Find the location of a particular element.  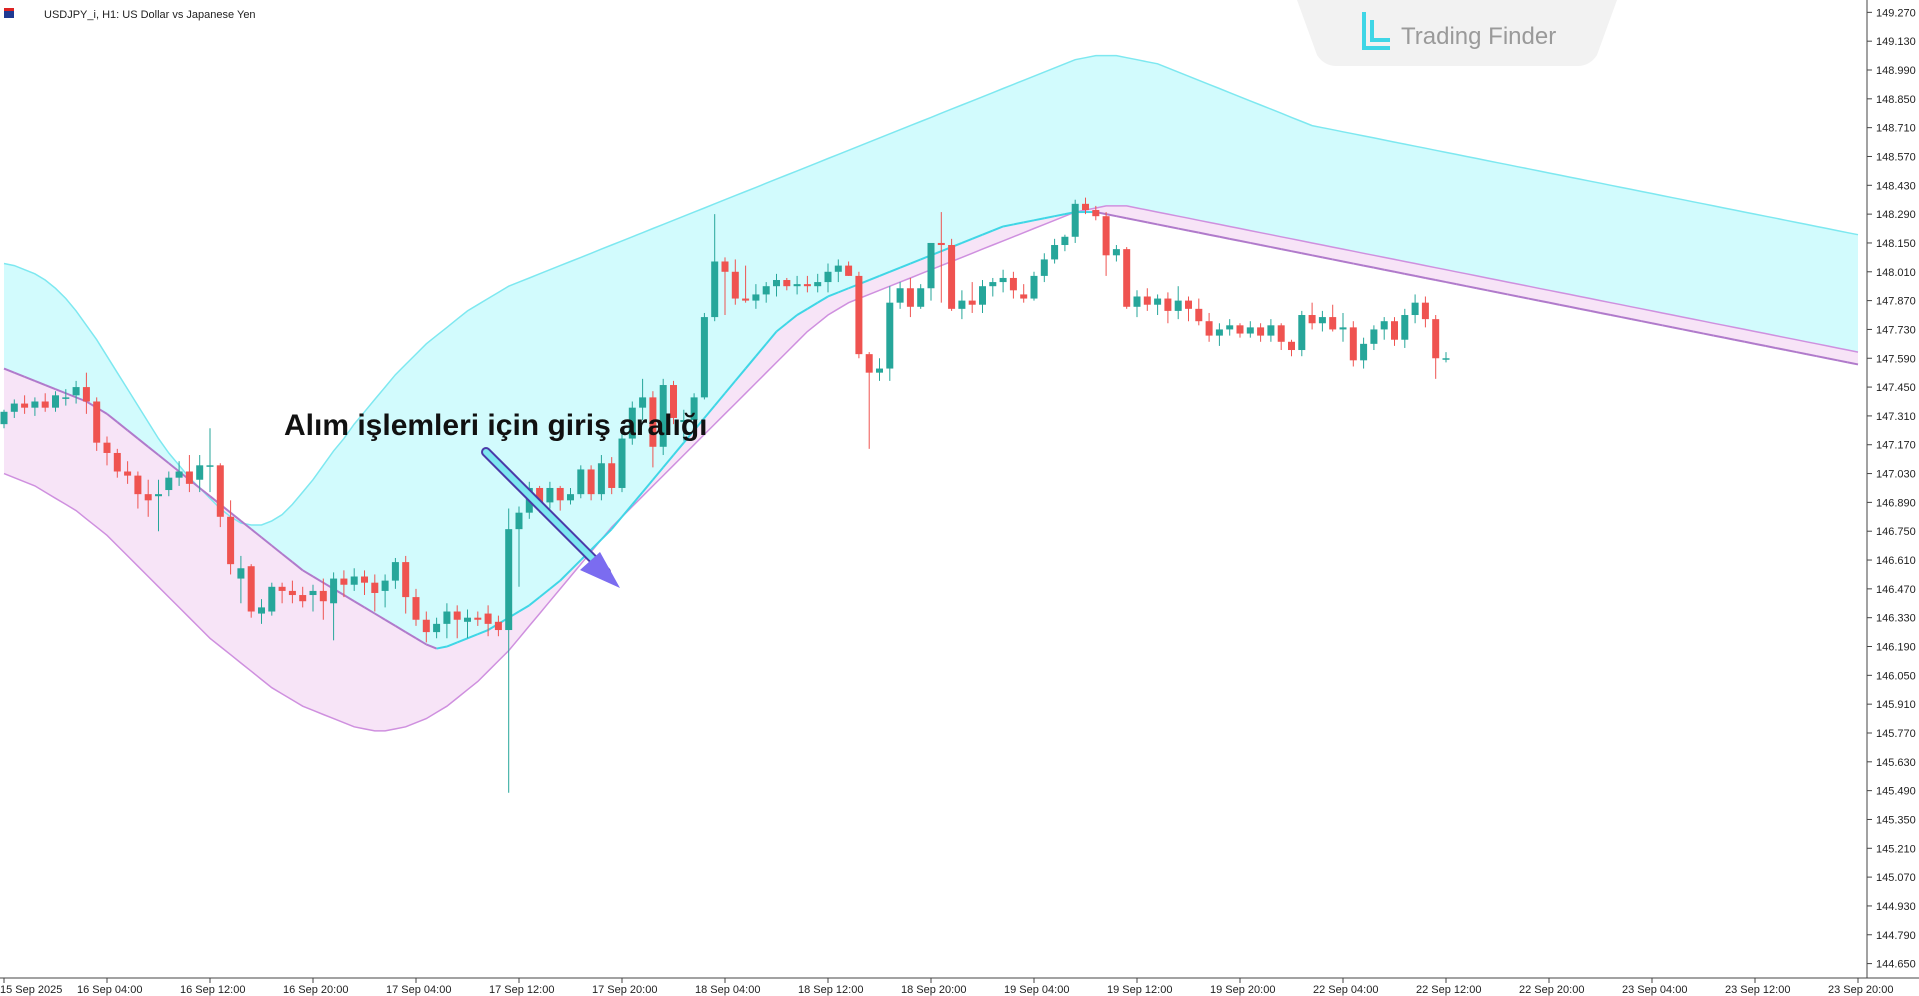

y-tick-label: 146.890 is located at coordinates (1896, 503).